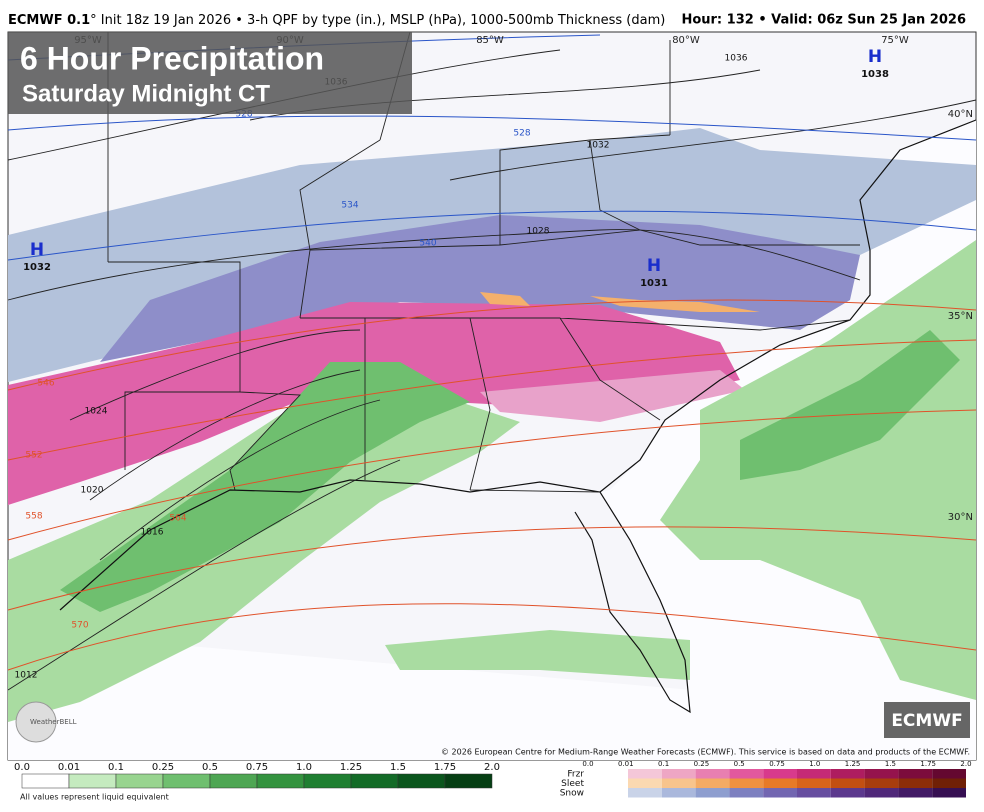  What do you see at coordinates (777, 764) in the screenshot?
I see `type-tick-label: 0.75` at bounding box center [777, 764].